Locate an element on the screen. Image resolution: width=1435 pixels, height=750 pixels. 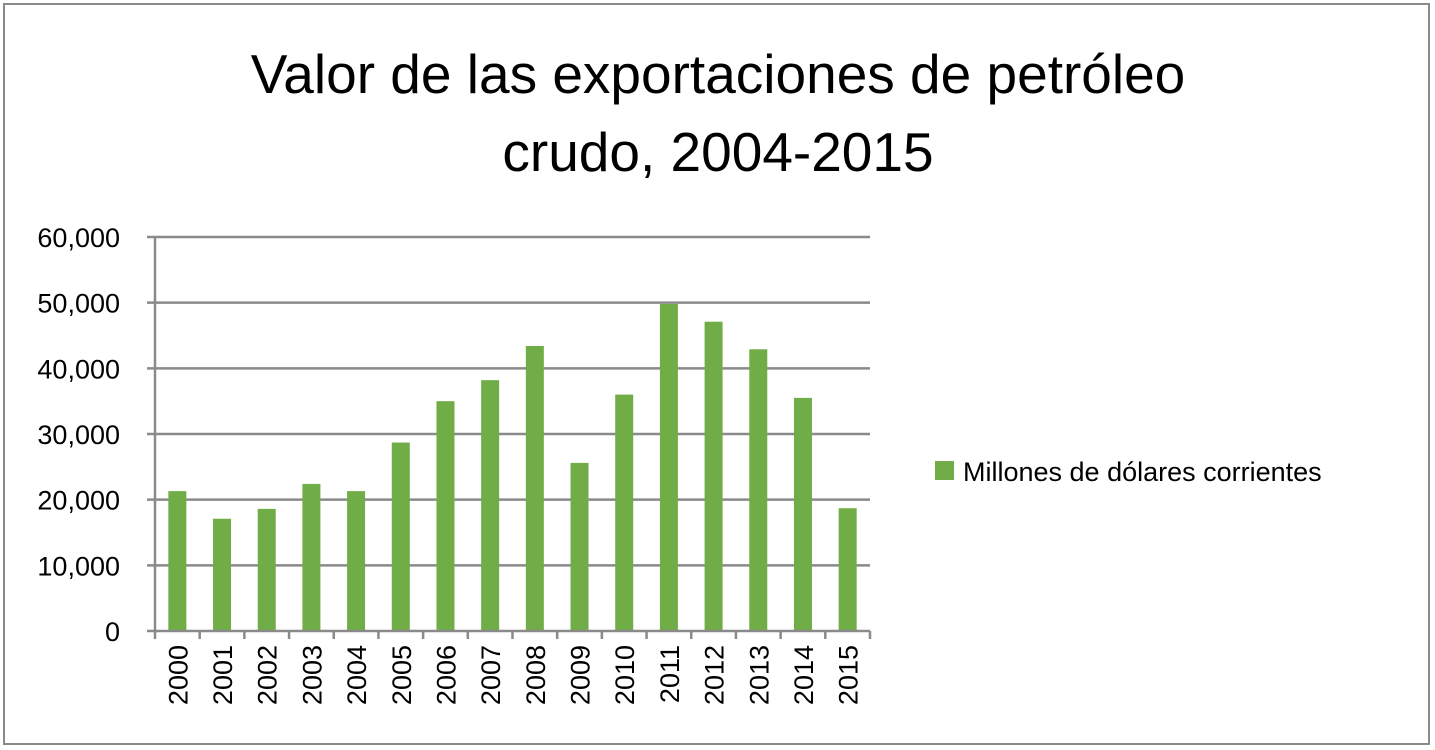
x-tick-label: 2004 is located at coordinates (357, 675).